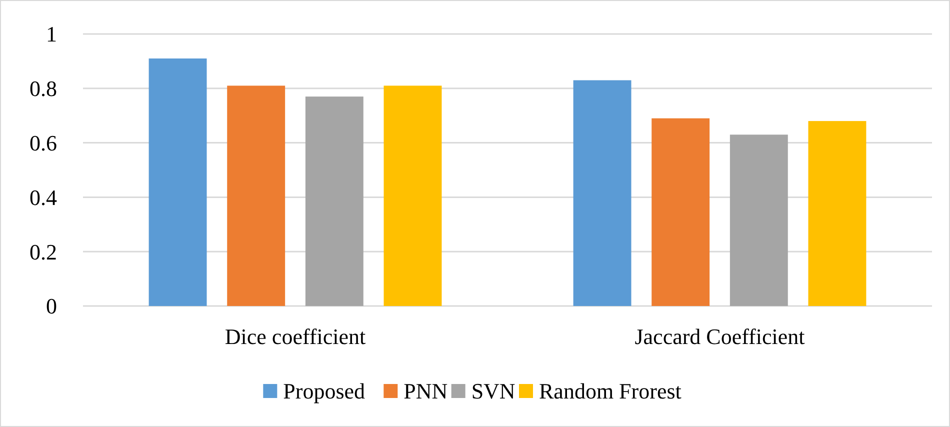 The height and width of the screenshot is (427, 950). I want to click on legend-label: Random Frorest, so click(610, 391).